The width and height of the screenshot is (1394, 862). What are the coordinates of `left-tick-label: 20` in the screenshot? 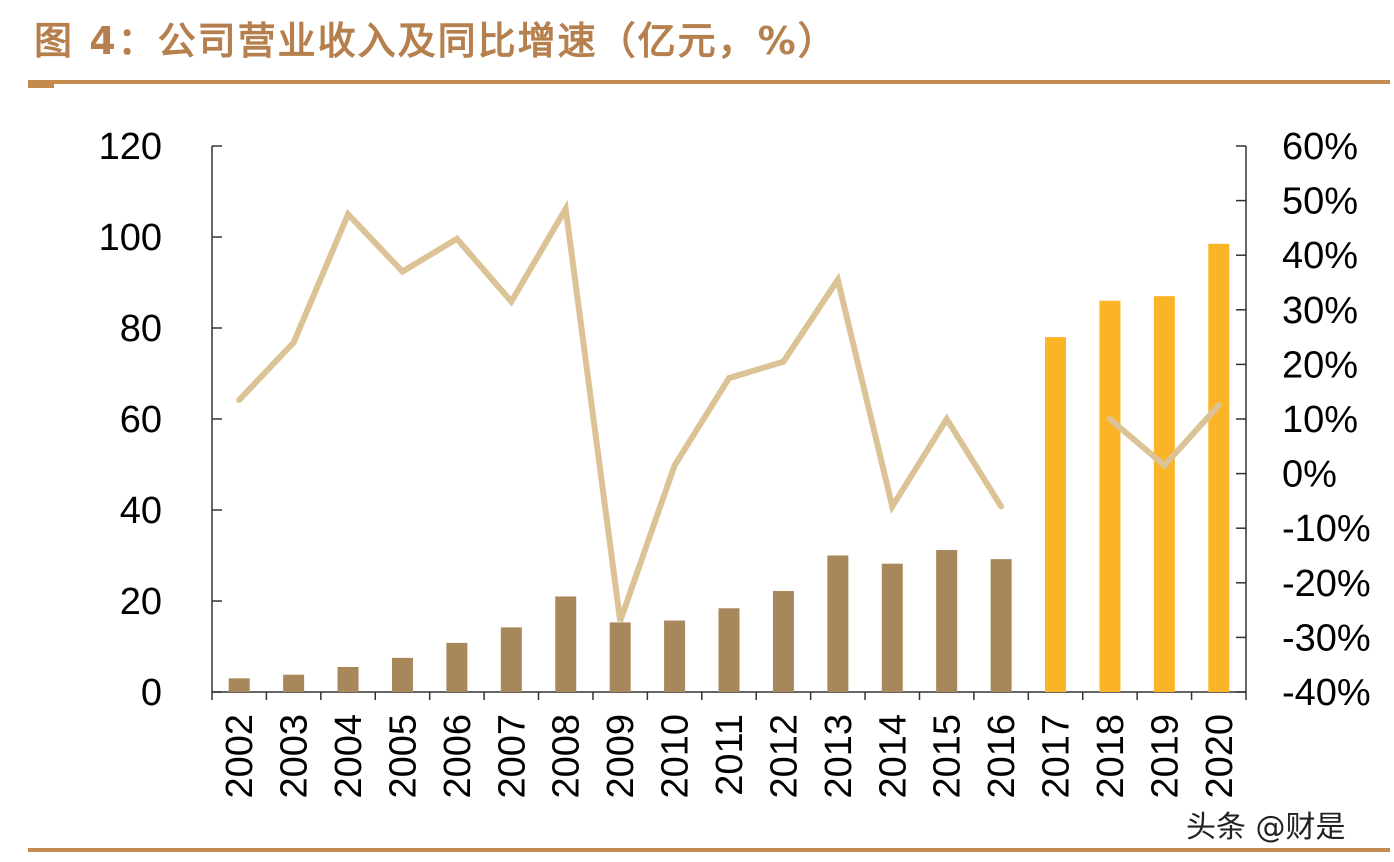 It's located at (141, 602).